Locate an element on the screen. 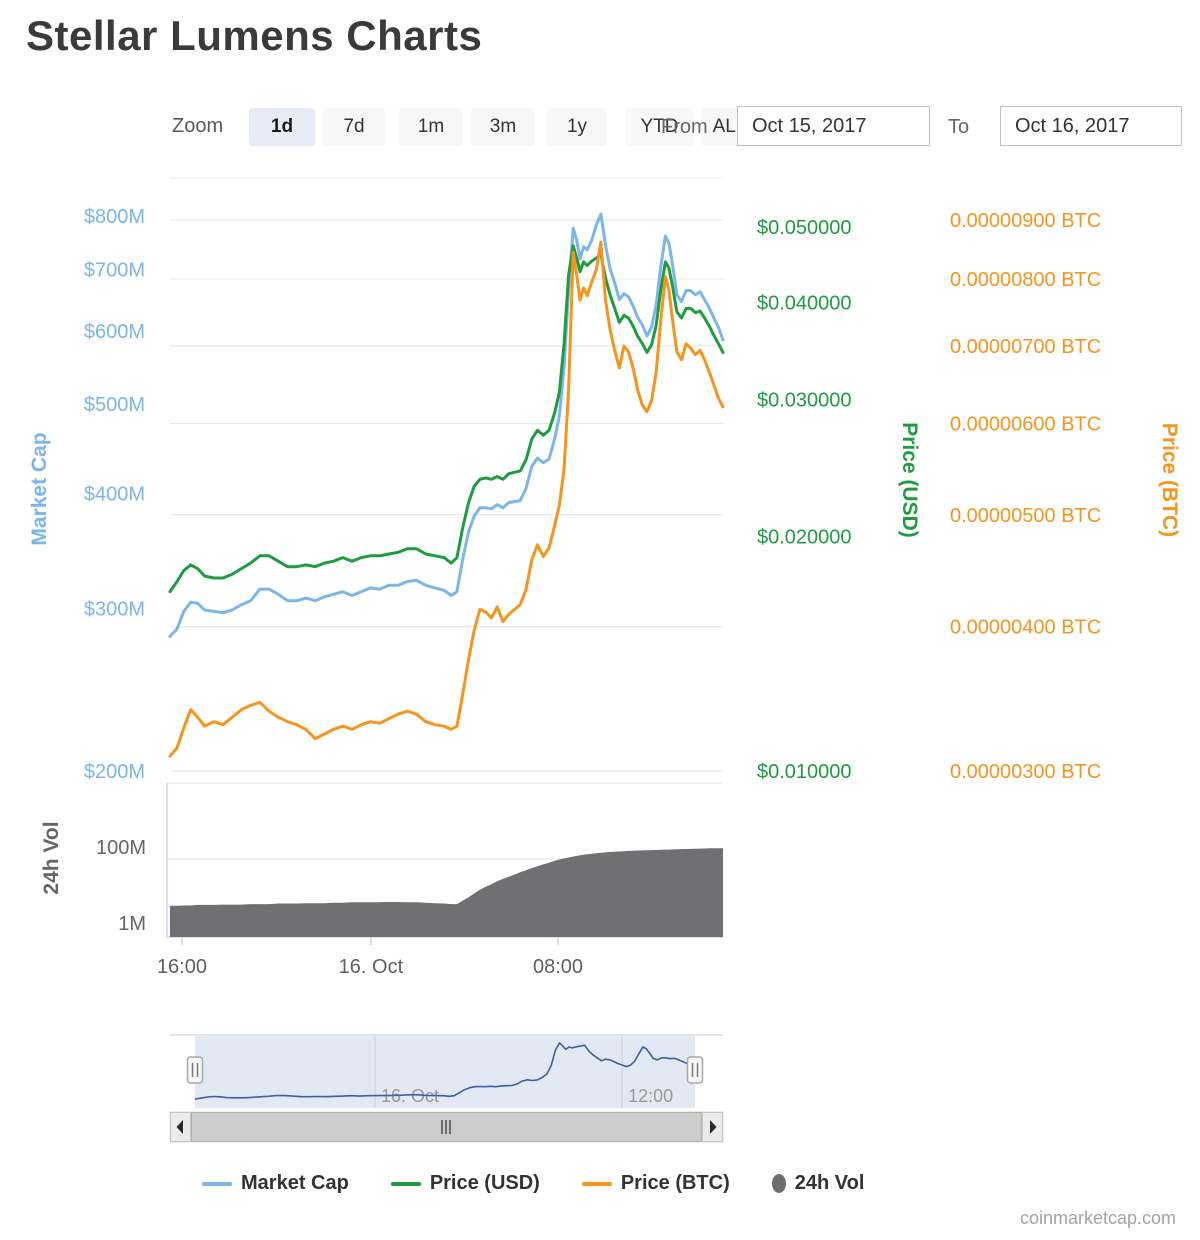 The width and height of the screenshot is (1200, 1240). legend-label: Price (USD) is located at coordinates (484, 1183).